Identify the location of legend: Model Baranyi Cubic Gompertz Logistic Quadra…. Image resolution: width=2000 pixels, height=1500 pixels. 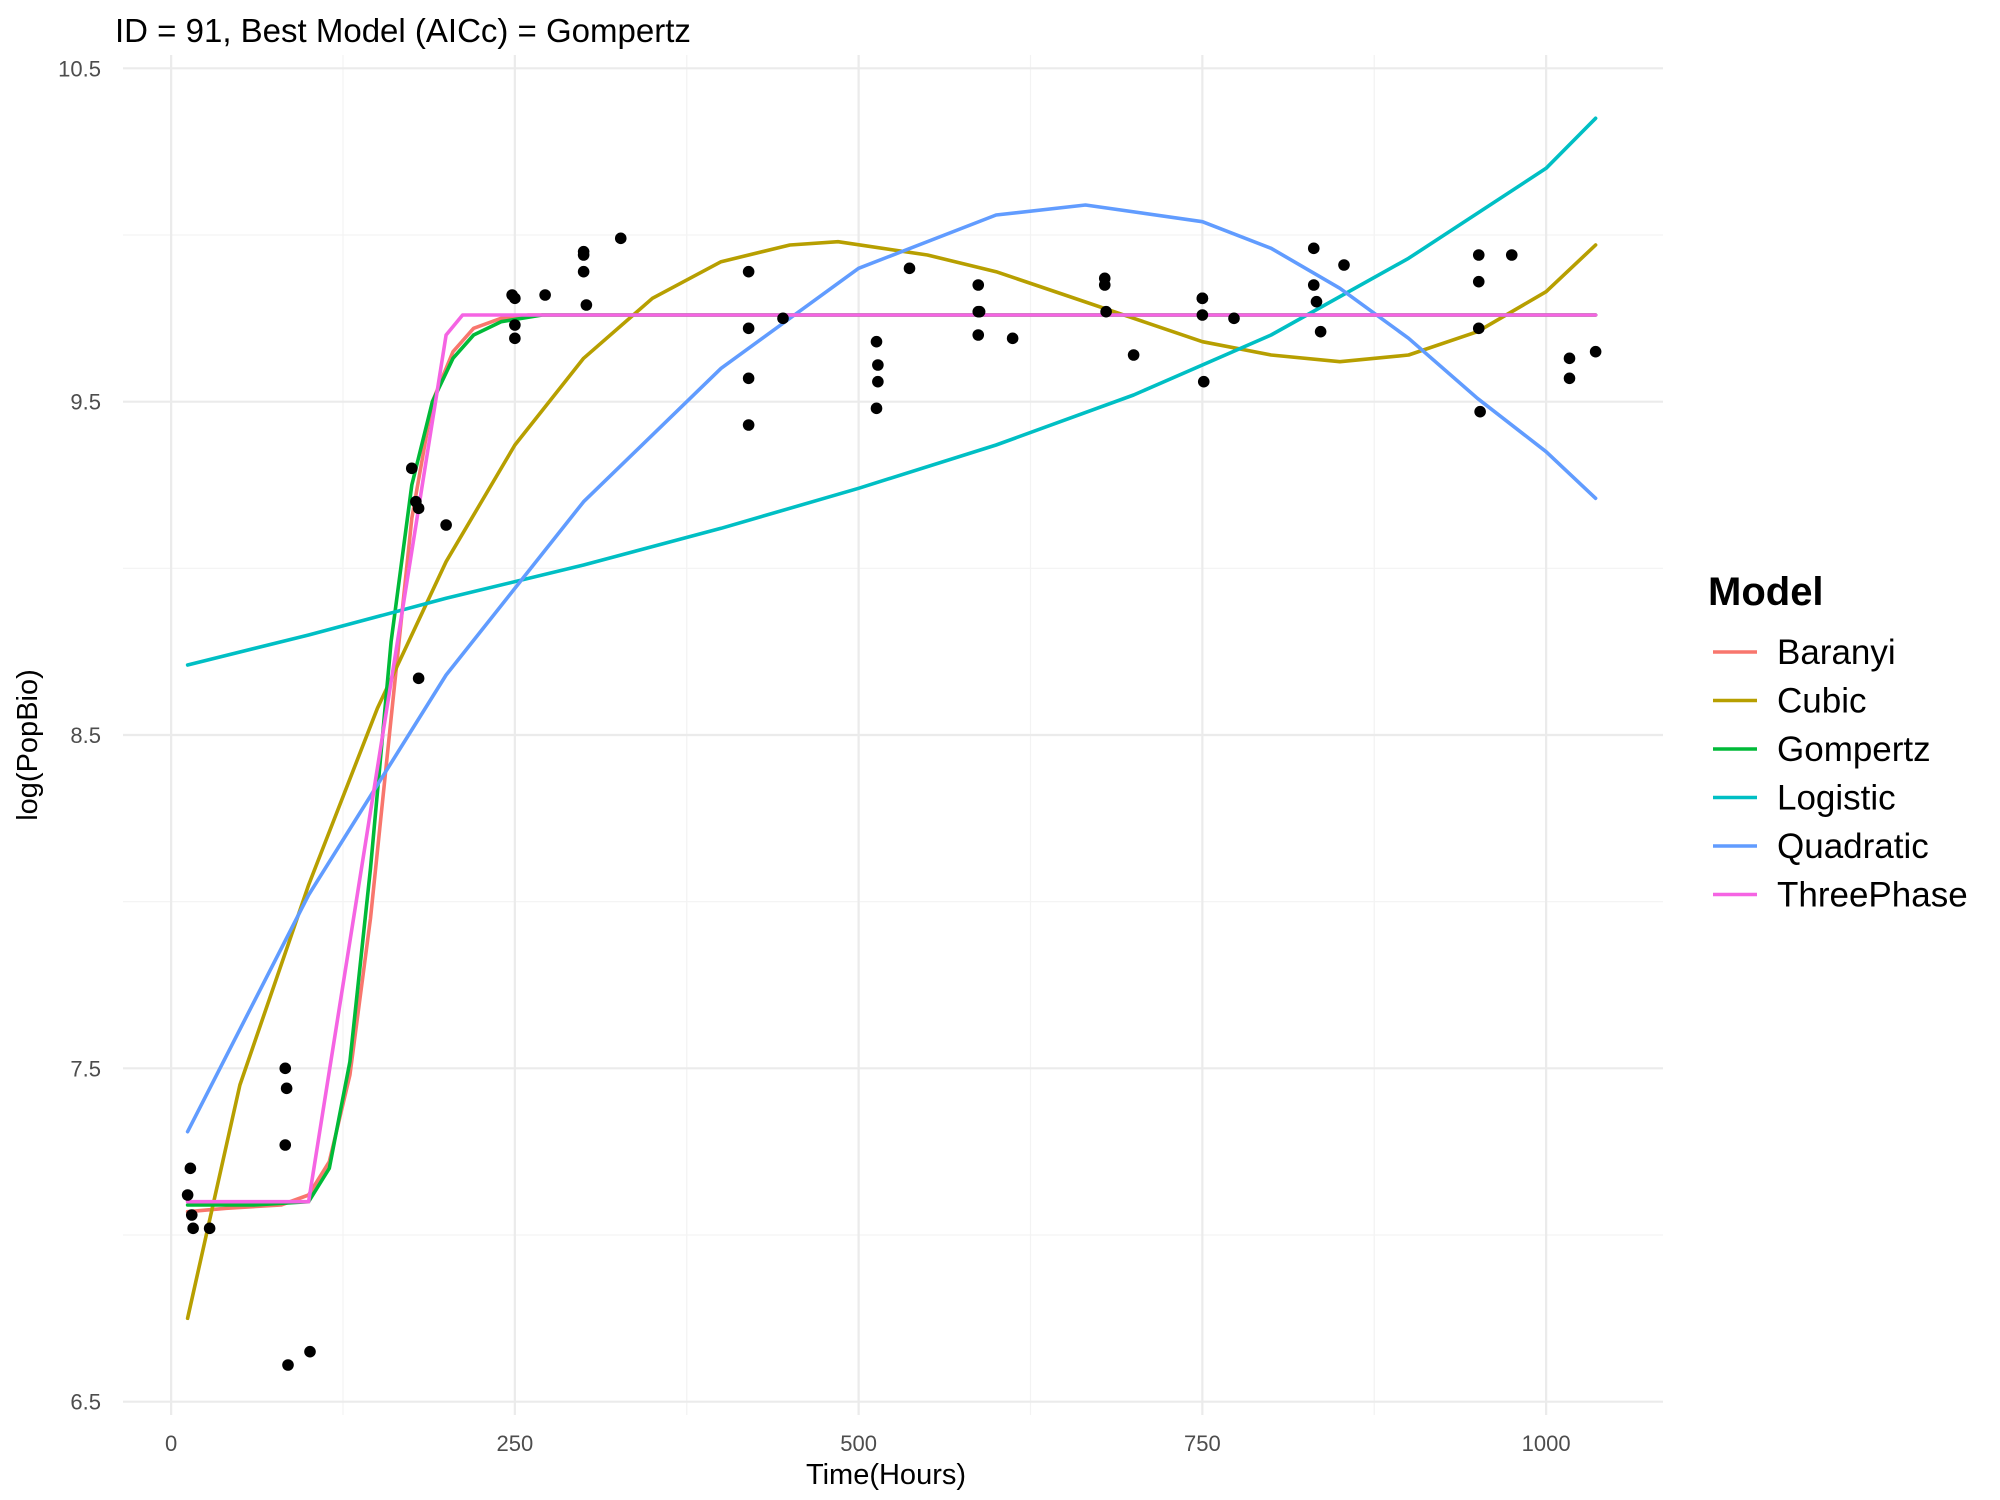
(1838, 742).